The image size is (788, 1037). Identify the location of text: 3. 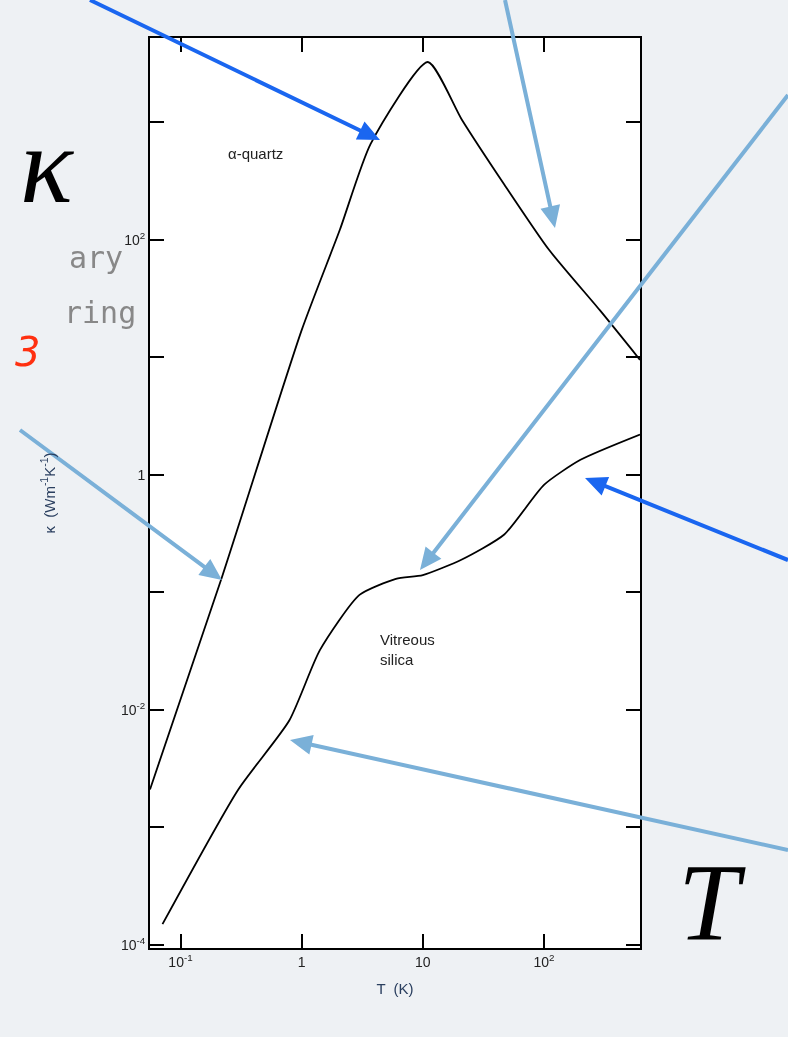
(28, 352).